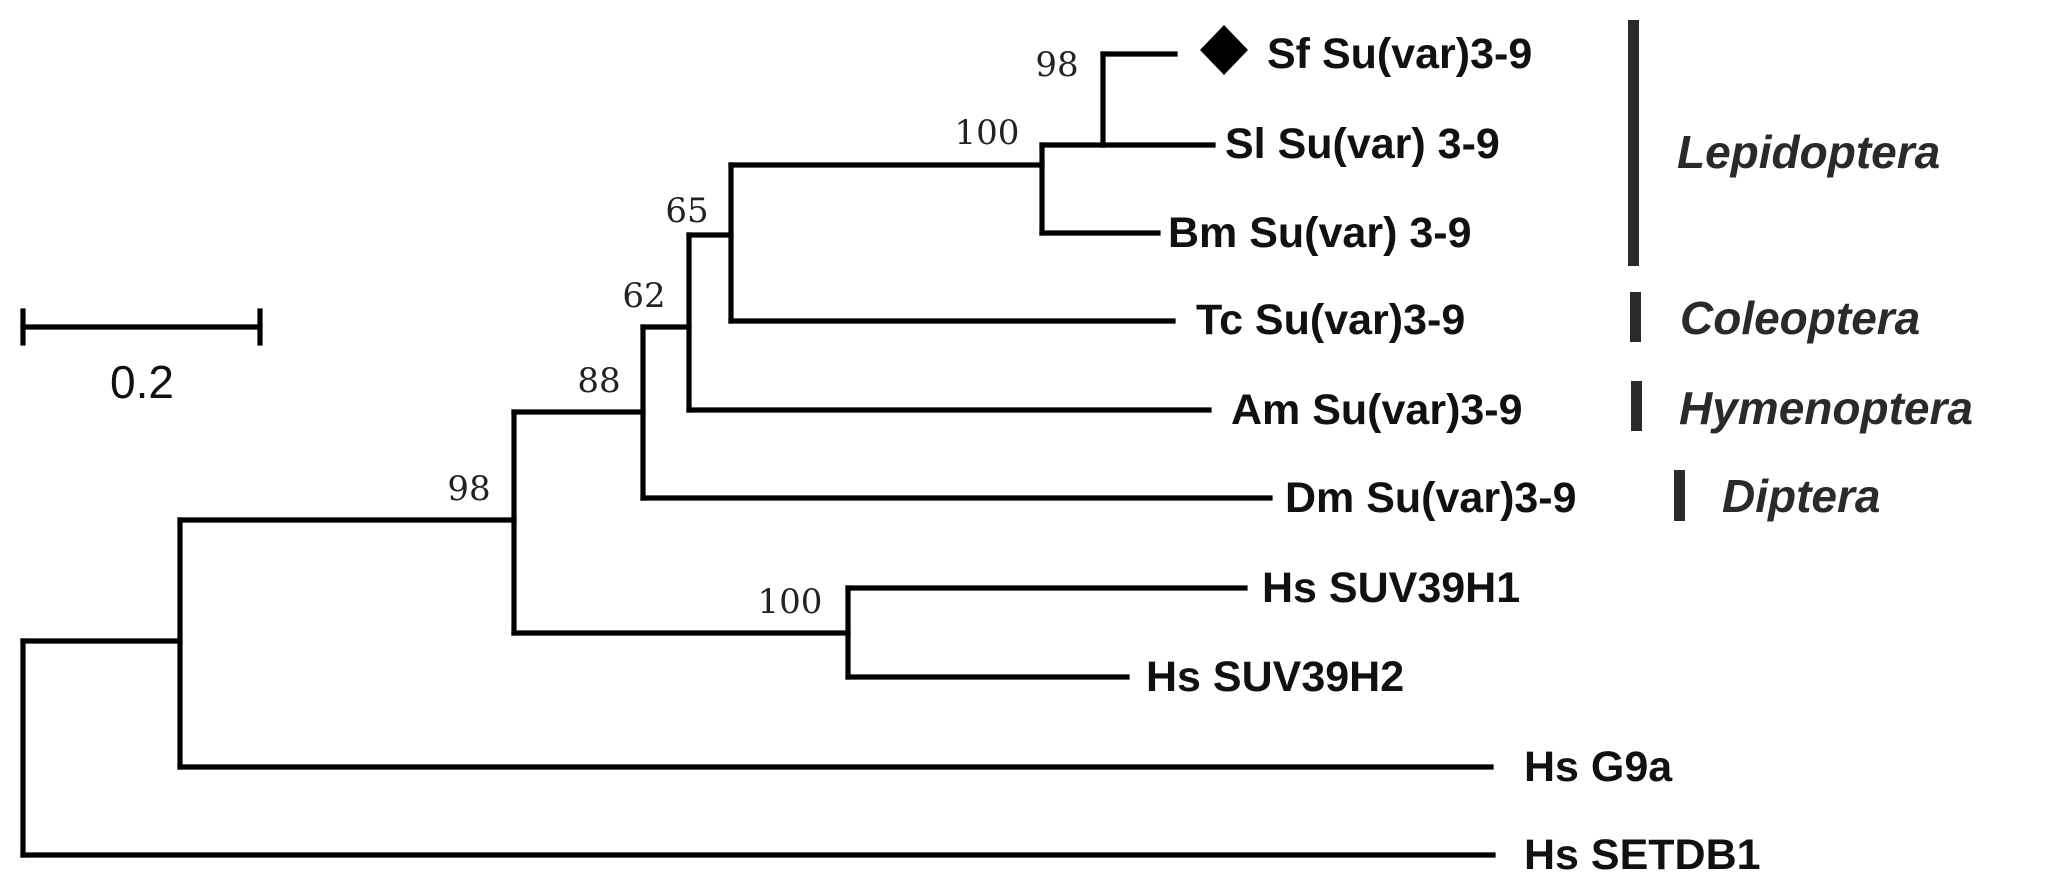 The image size is (2049, 891). I want to click on clade-label-diptera: Diptera, so click(1801, 496).